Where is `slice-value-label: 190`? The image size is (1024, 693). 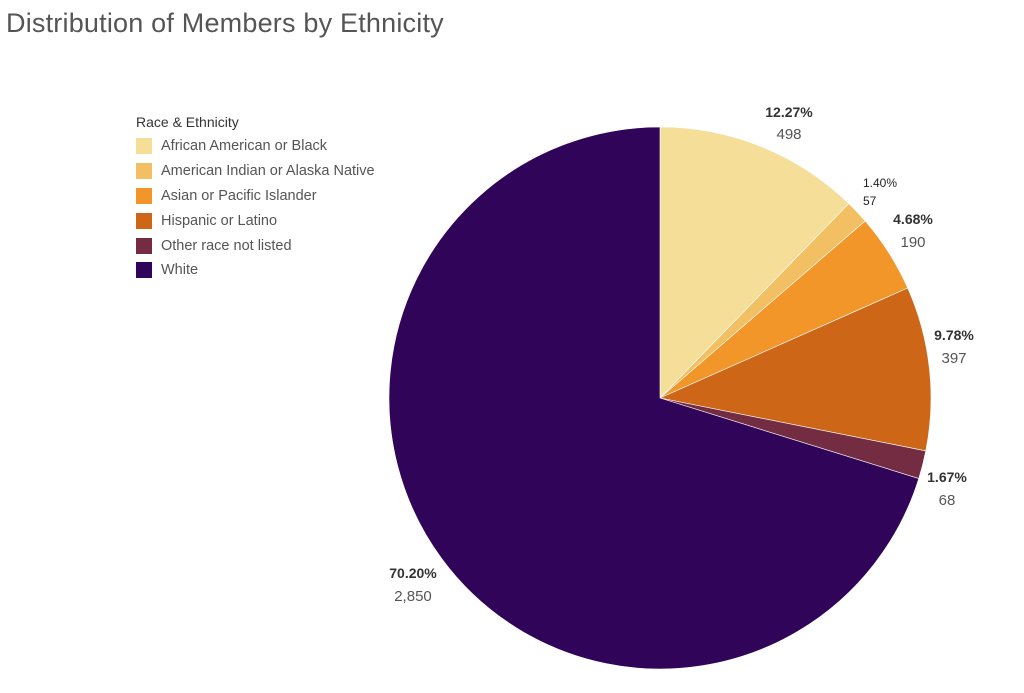
slice-value-label: 190 is located at coordinates (912, 242).